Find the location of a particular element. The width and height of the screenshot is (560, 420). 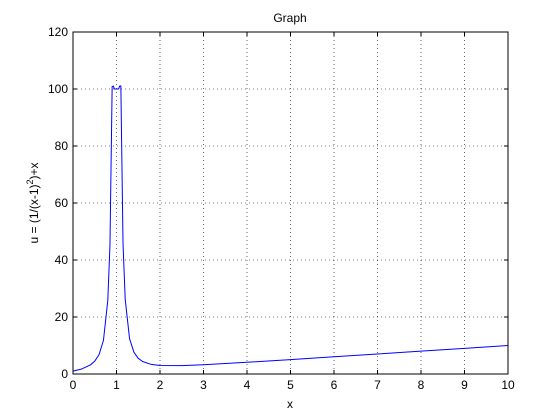

x-tick-label: 10 is located at coordinates (508, 385).